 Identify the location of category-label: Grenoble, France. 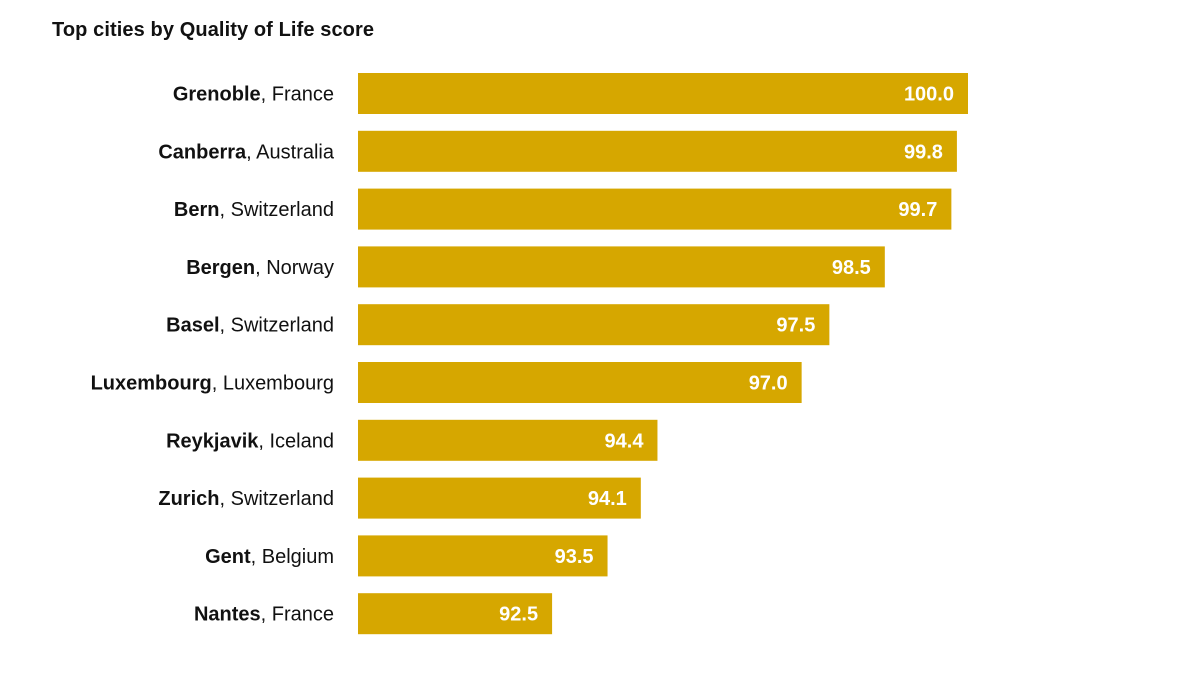
(253, 95).